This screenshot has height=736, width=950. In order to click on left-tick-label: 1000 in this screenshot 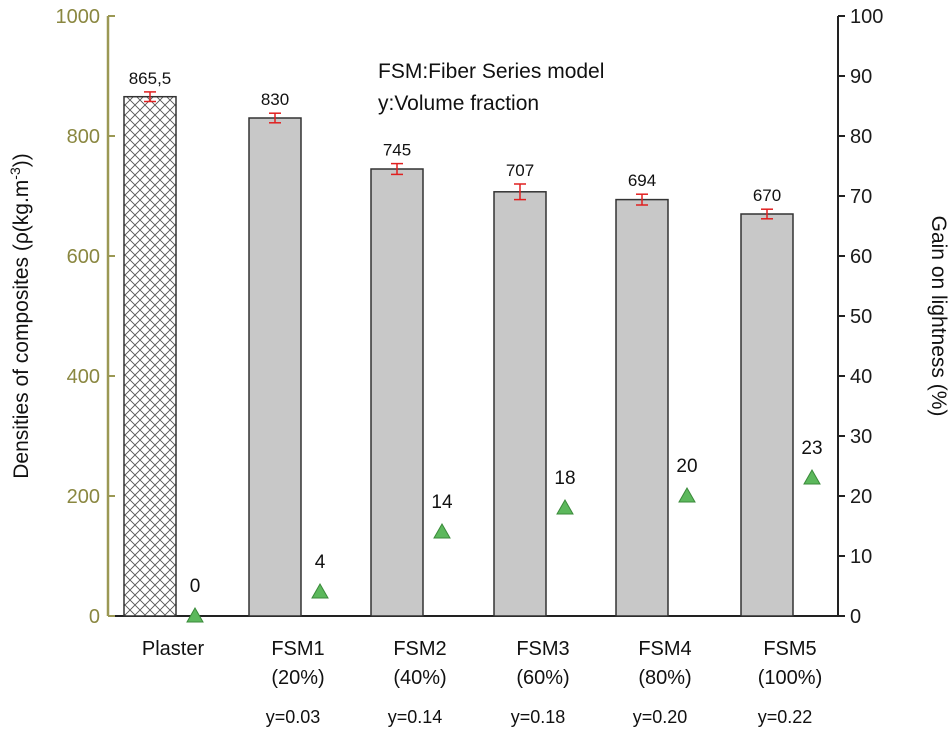, I will do `click(78, 17)`.